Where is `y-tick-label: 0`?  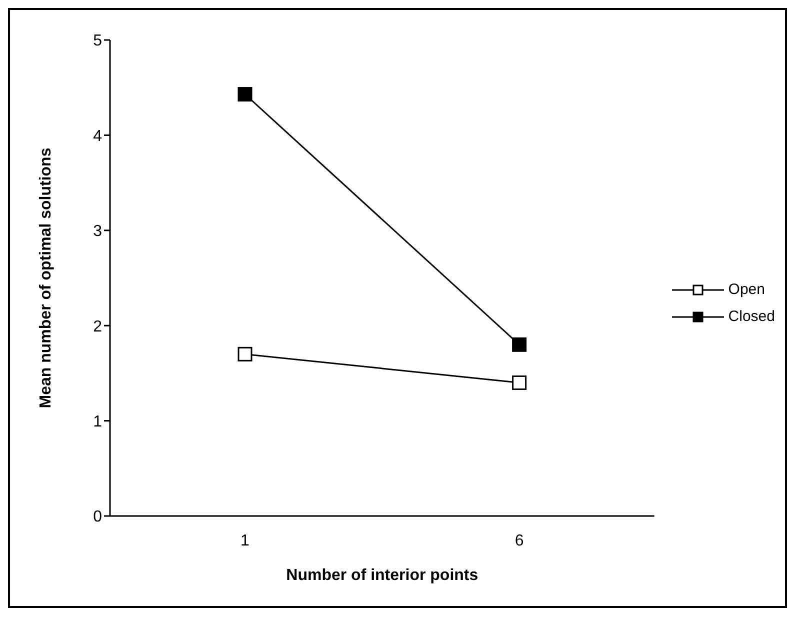
y-tick-label: 0 is located at coordinates (97, 517).